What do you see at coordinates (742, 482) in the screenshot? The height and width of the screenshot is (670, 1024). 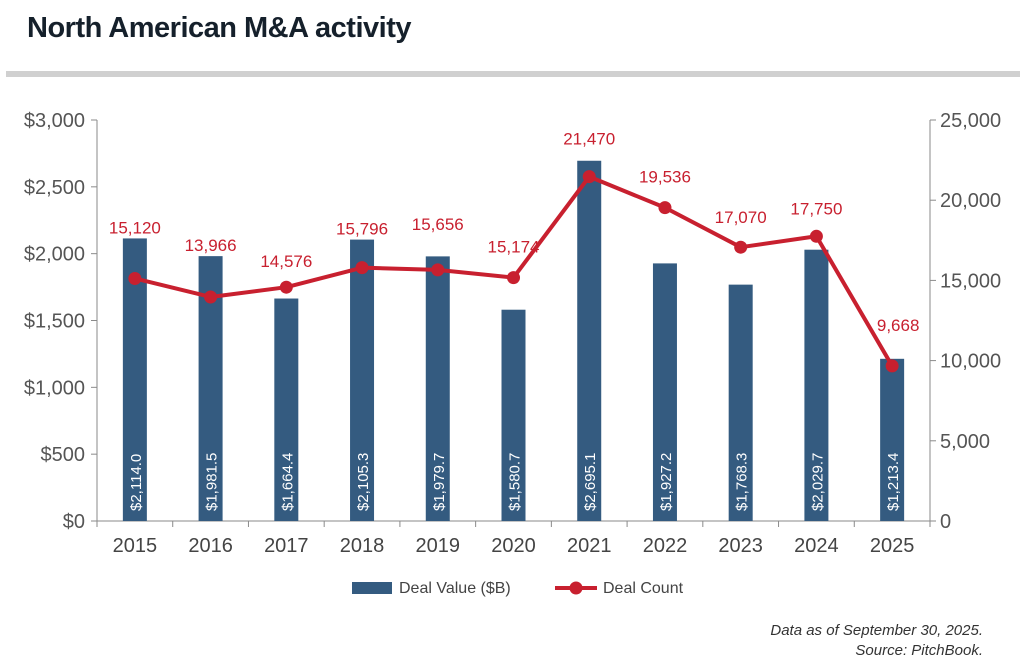 I see `bar-data-label: $1,768.3` at bounding box center [742, 482].